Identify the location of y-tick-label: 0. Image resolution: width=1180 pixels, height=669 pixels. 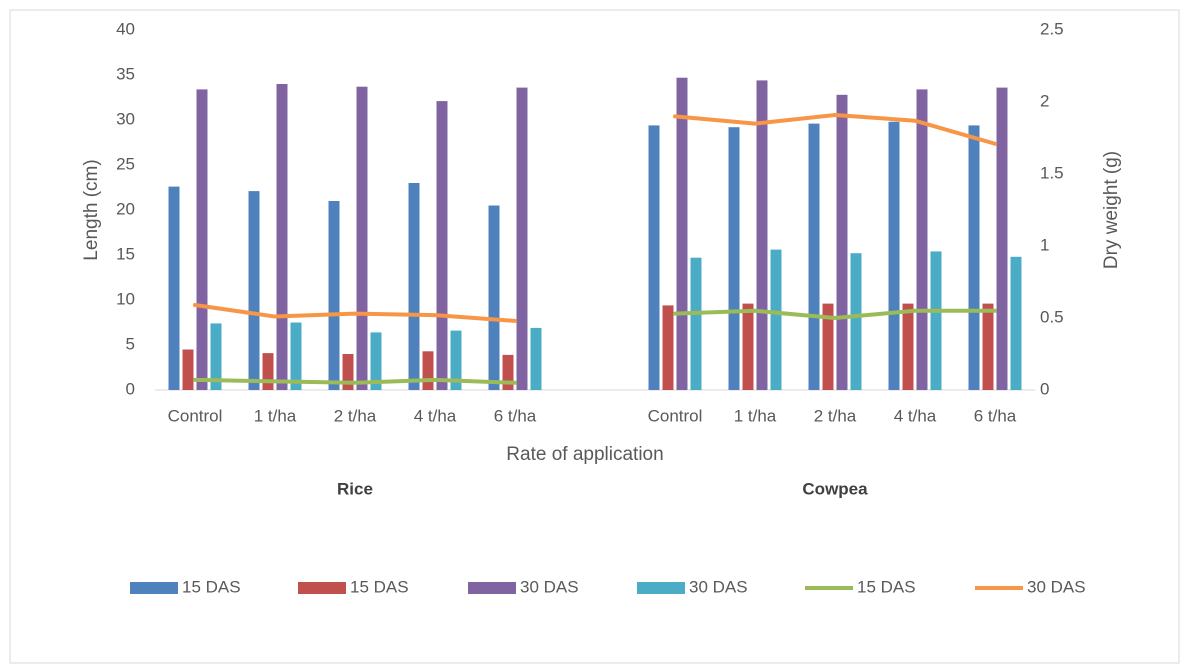
(130, 388).